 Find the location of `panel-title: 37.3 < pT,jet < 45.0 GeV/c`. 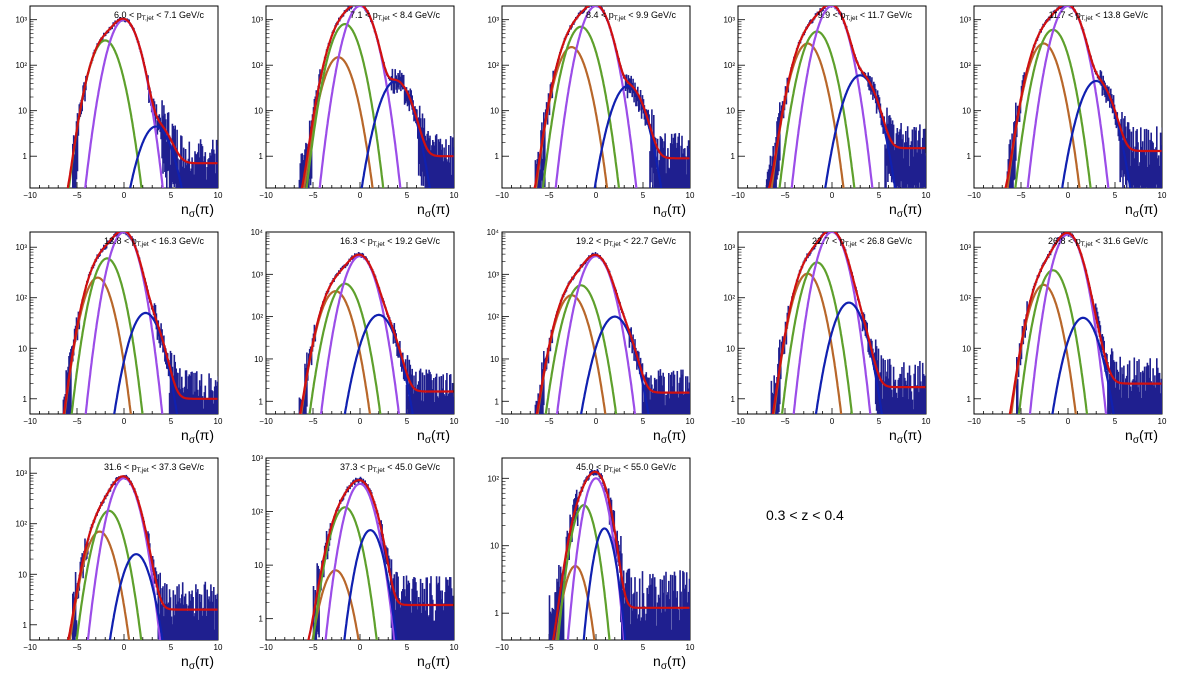

panel-title: 37.3 < pT,jet < 45.0 GeV/c is located at coordinates (390, 468).